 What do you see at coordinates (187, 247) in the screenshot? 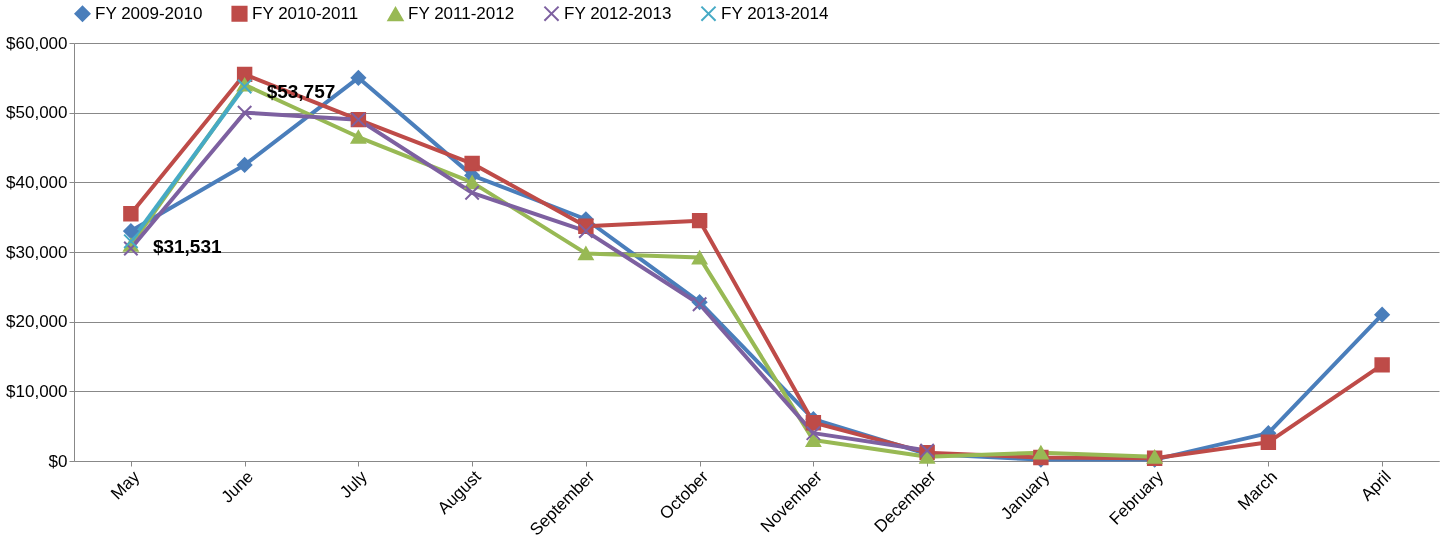
I see `annotation: $31,531` at bounding box center [187, 247].